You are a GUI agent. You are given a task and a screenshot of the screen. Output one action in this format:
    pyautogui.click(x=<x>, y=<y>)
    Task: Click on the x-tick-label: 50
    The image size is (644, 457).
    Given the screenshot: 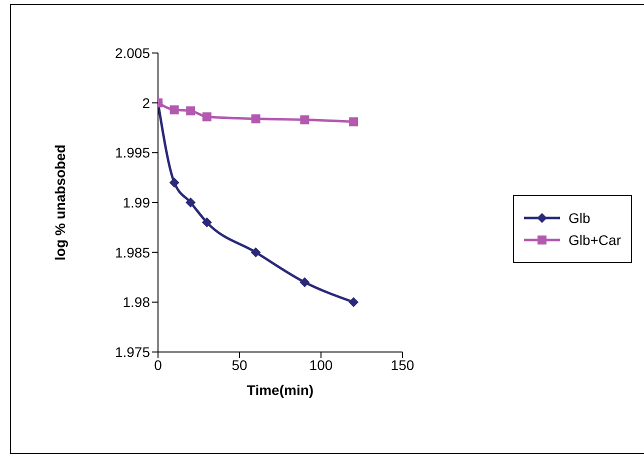 What is the action you would take?
    pyautogui.click(x=240, y=364)
    